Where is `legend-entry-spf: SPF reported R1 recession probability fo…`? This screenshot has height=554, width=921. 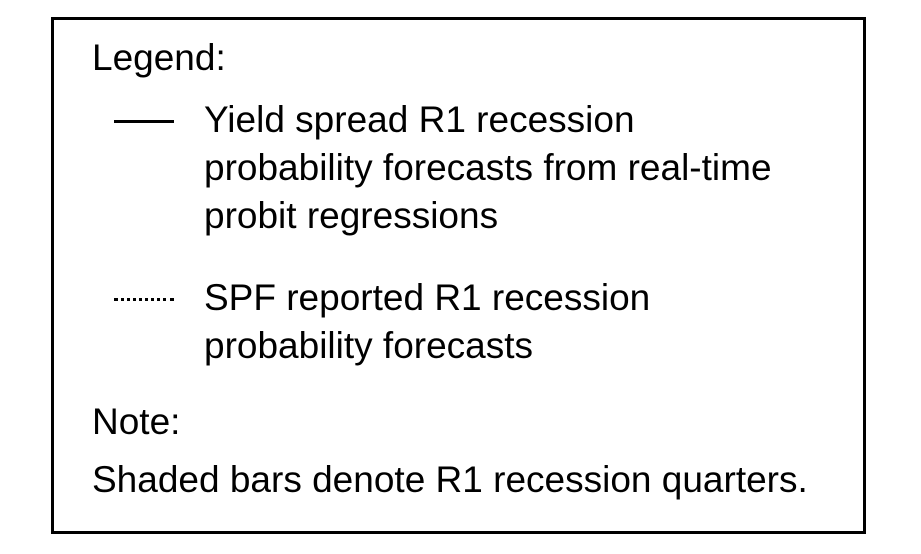 legend-entry-spf: SPF reported R1 recession probability fo… is located at coordinates (524, 322).